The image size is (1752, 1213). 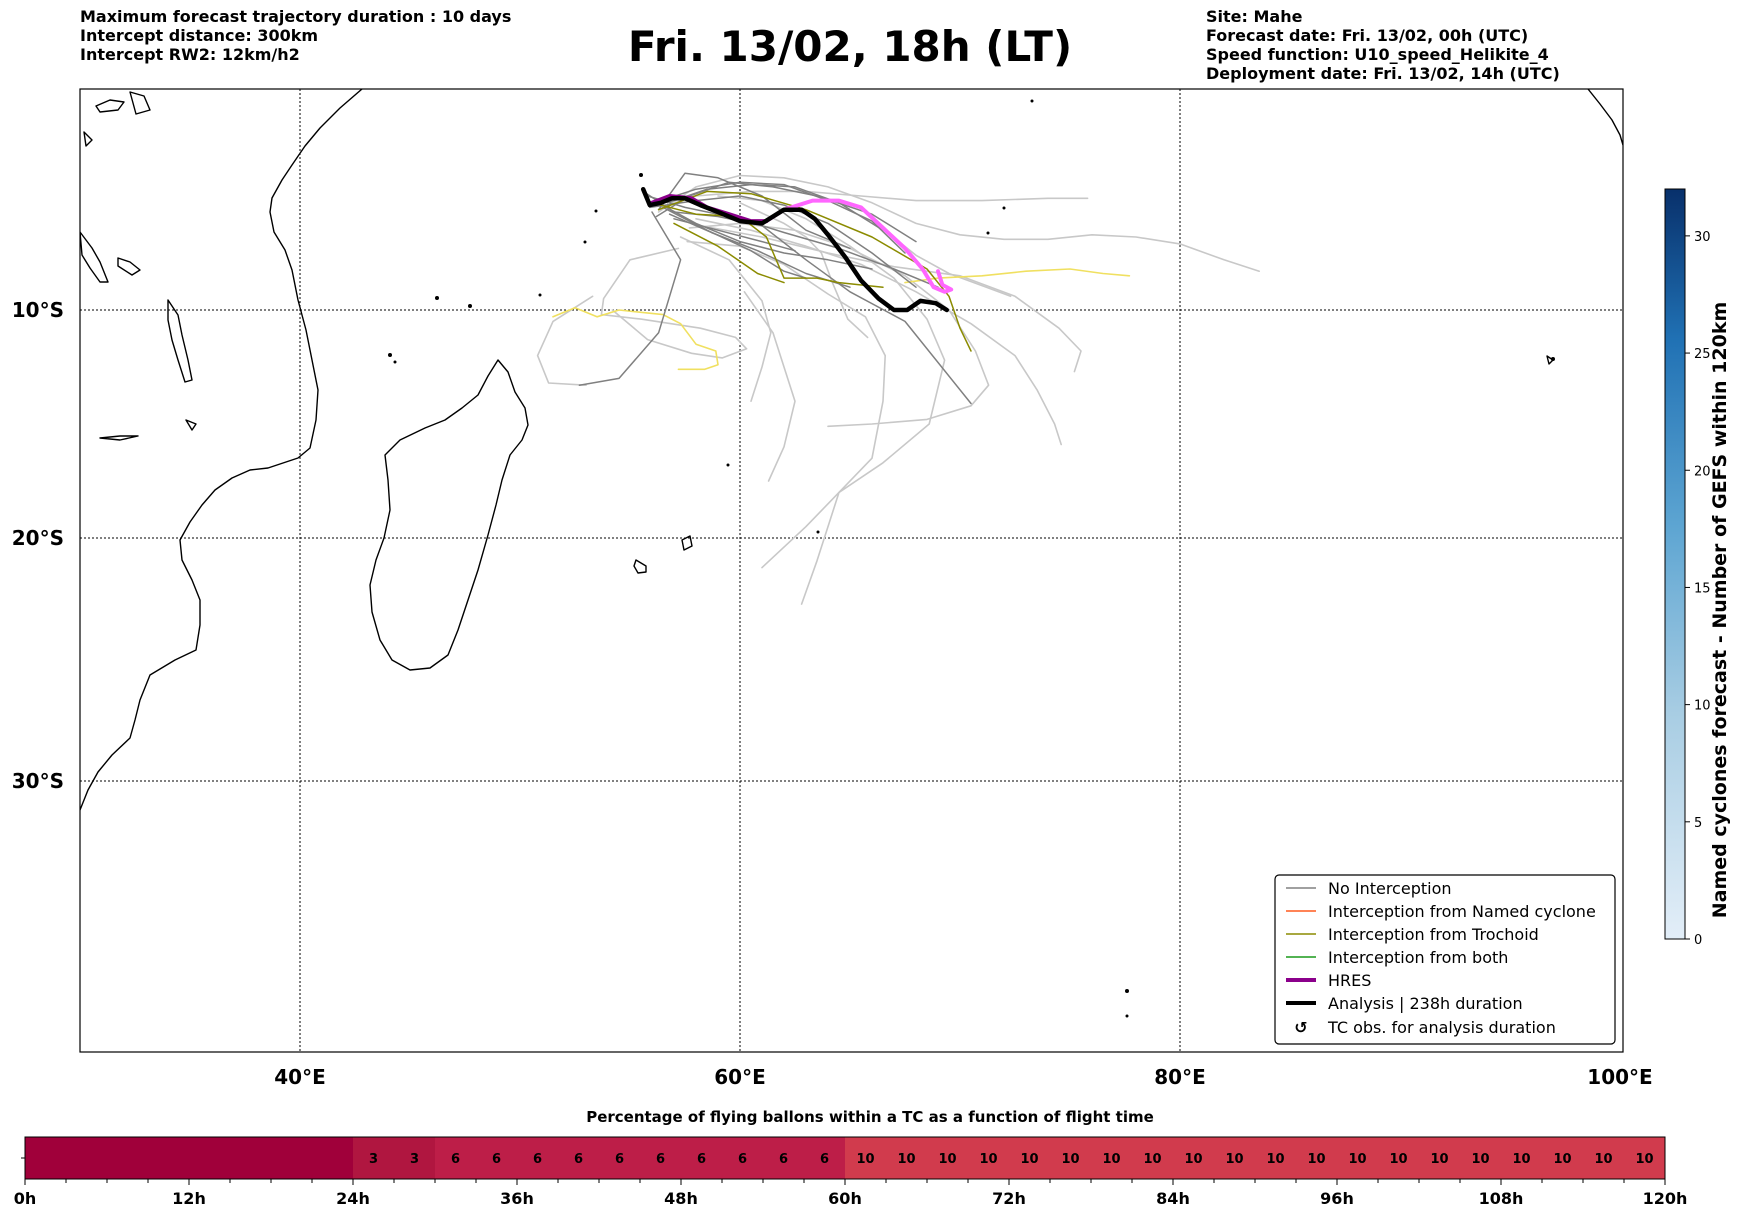 I want to click on coastline-mozambique-channel-islands, so click(x=148, y=430).